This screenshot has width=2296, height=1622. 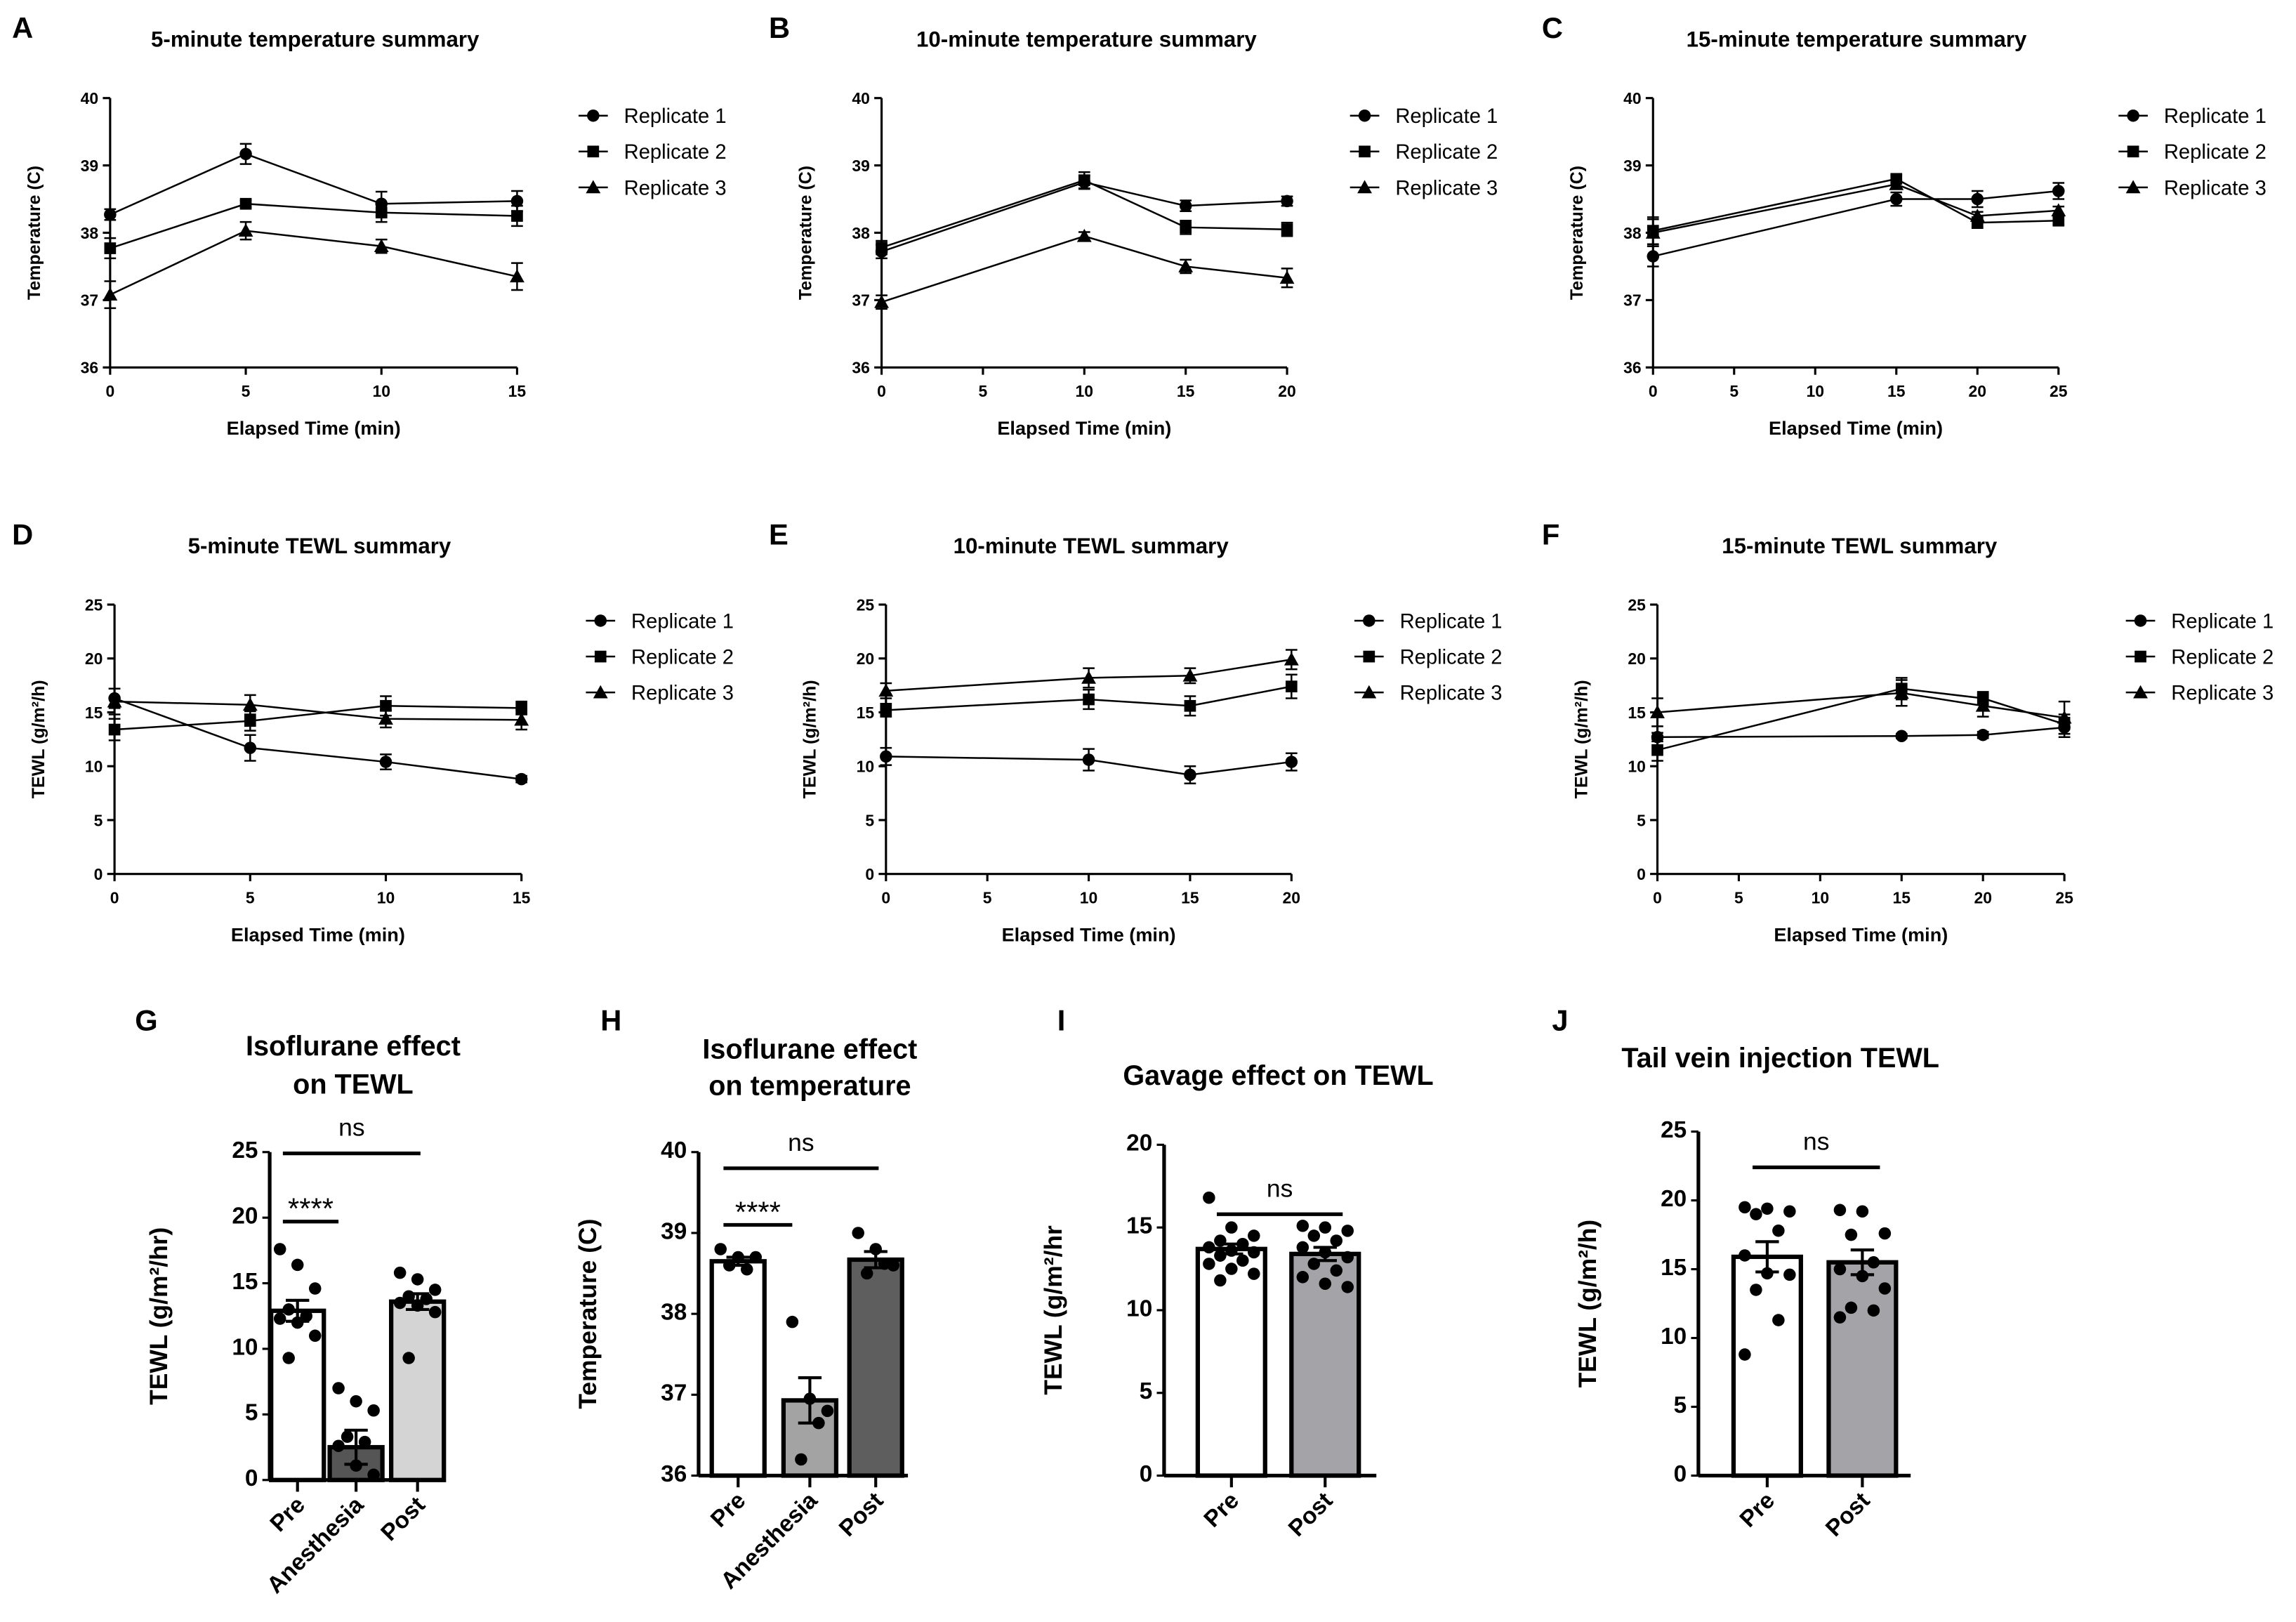 I want to click on bar-group: Pre, so click(x=736, y=1388).